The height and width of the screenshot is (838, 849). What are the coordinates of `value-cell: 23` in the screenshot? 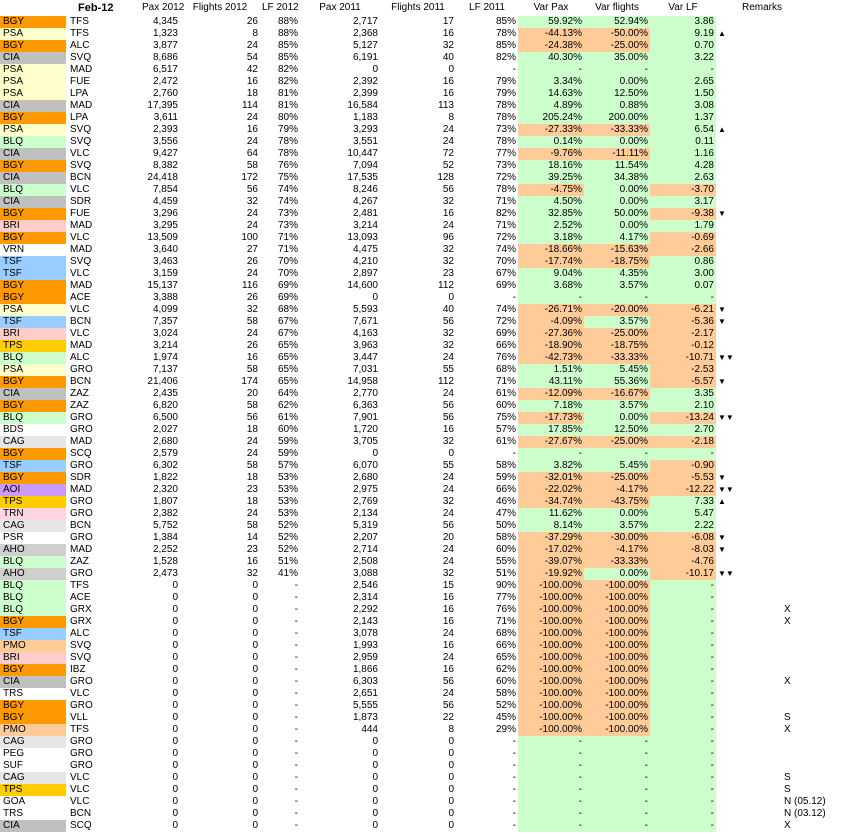 It's located at (448, 273).